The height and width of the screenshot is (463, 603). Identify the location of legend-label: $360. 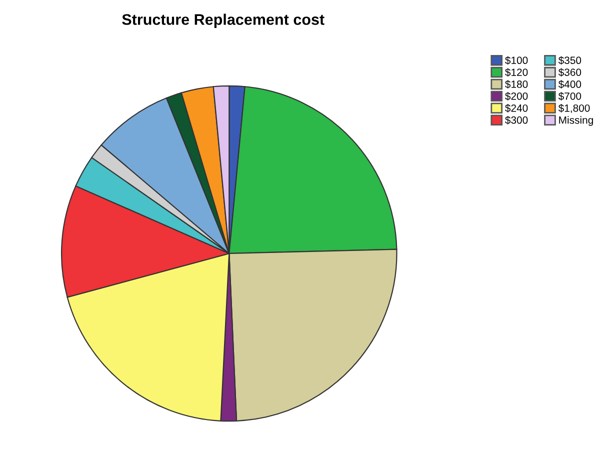
(570, 72).